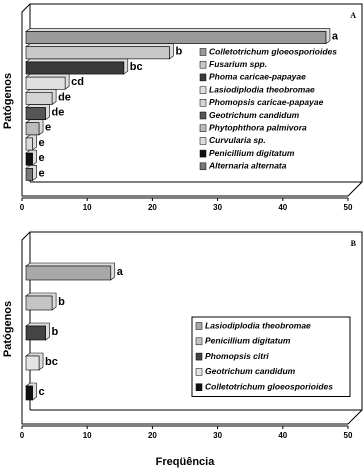 The image size is (364, 471). I want to click on panel-label: B, so click(354, 243).